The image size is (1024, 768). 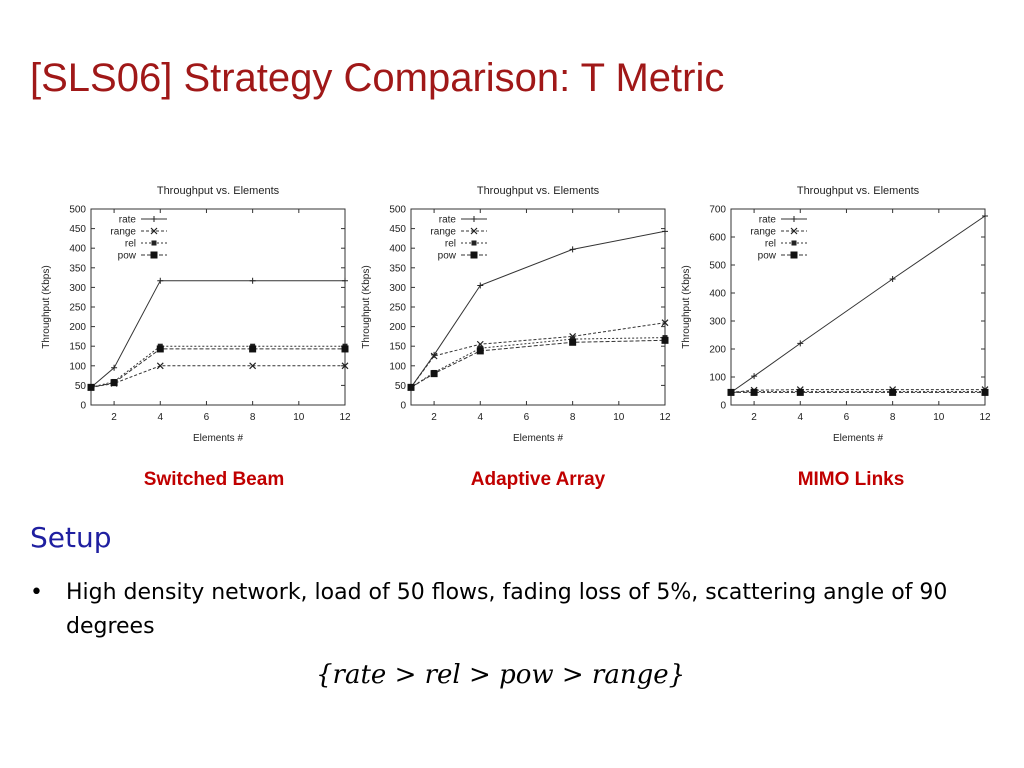 I want to click on y-tick-label: 250, so click(x=77, y=308).